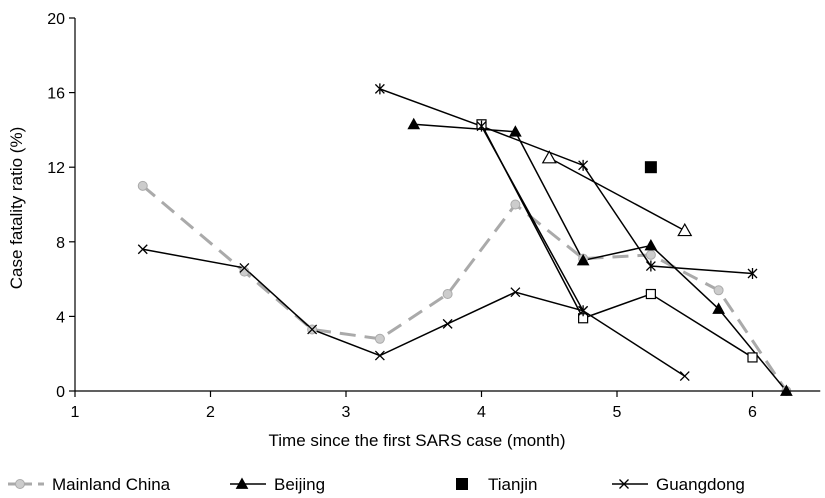 Image resolution: width=825 pixels, height=498 pixels. Describe the element at coordinates (60, 243) in the screenshot. I see `y-tick-label: 8` at that location.